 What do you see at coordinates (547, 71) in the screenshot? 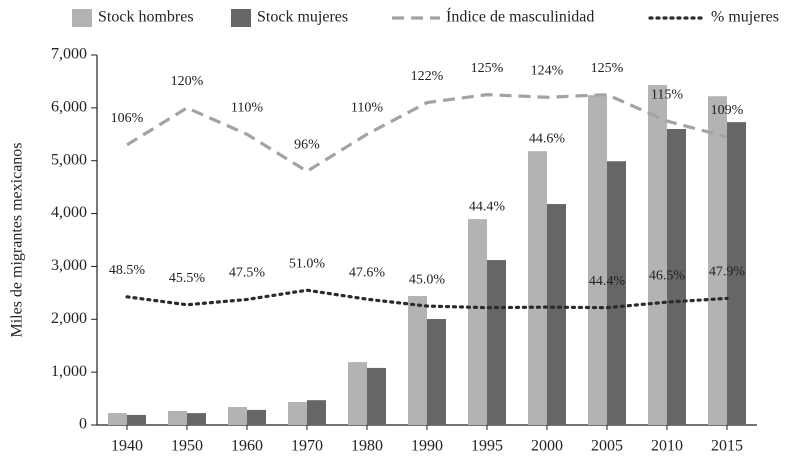
I see `data-label: 124%` at bounding box center [547, 71].